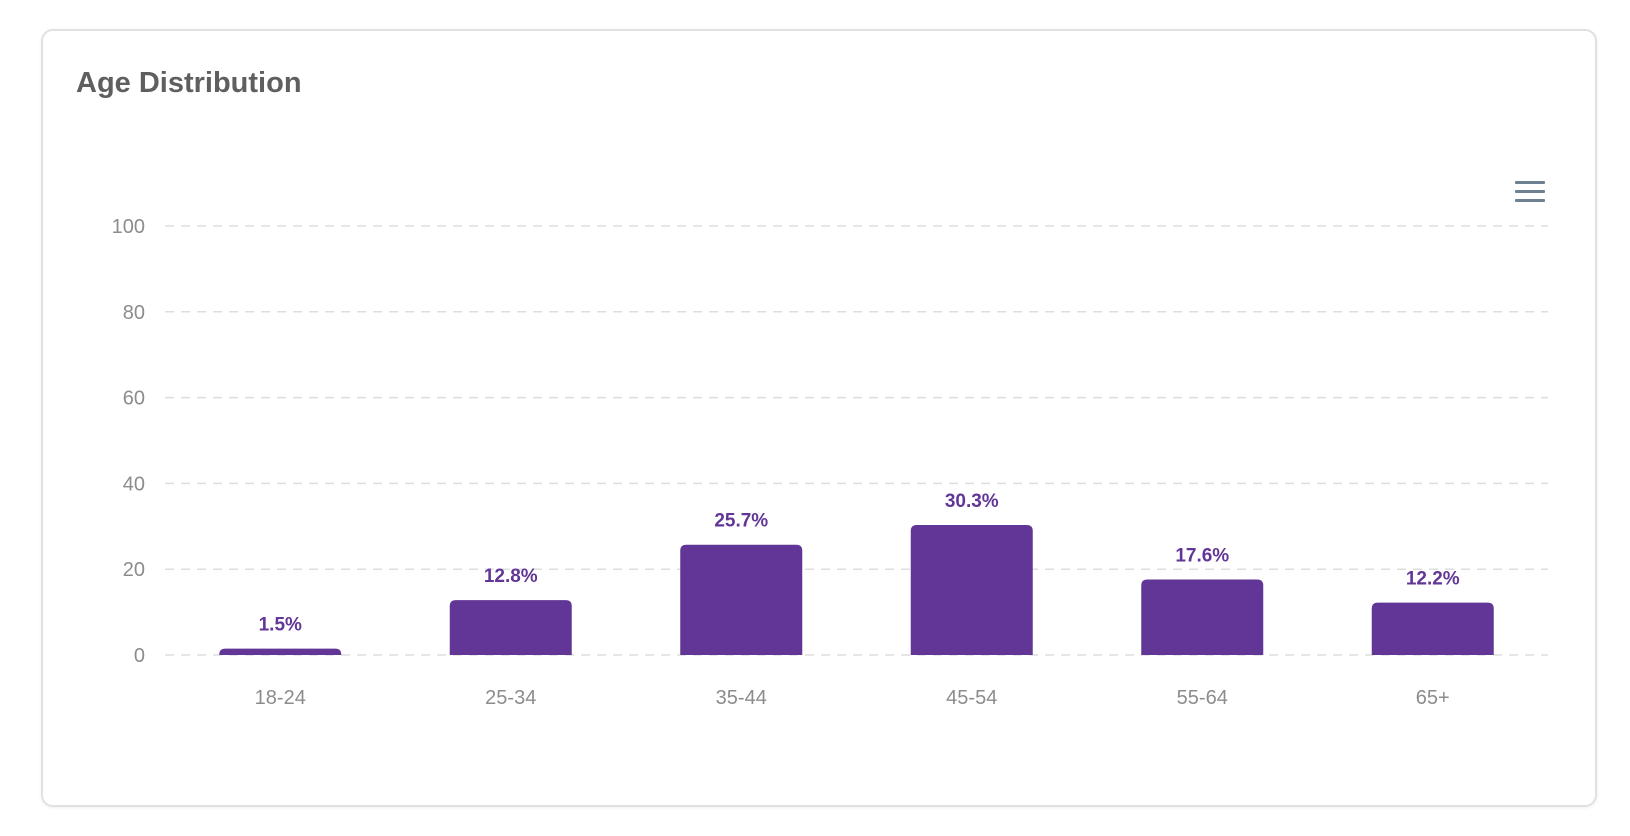 Image resolution: width=1630 pixels, height=836 pixels. I want to click on x-tick-label: 35-44, so click(741, 698).